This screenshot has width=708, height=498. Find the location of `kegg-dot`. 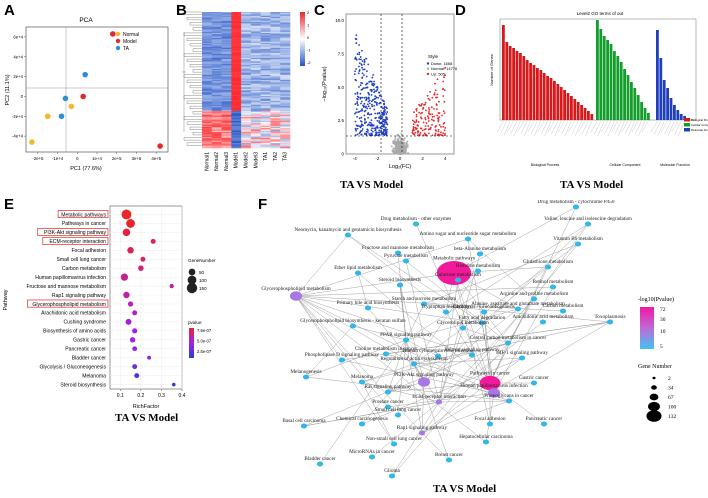

kegg-dot is located at coordinates (126, 214).